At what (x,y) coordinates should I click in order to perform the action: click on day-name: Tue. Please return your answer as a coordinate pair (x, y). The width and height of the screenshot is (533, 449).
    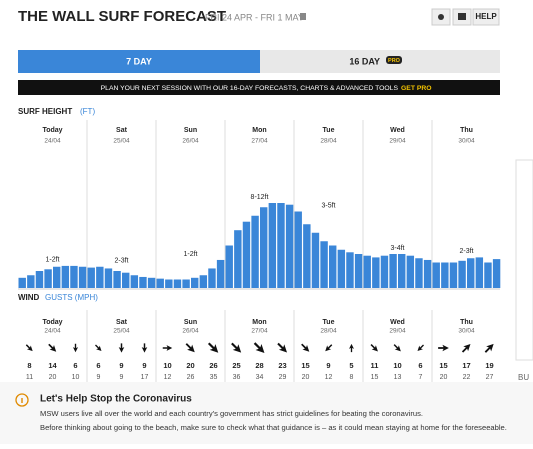
    Looking at the image, I should click on (329, 130).